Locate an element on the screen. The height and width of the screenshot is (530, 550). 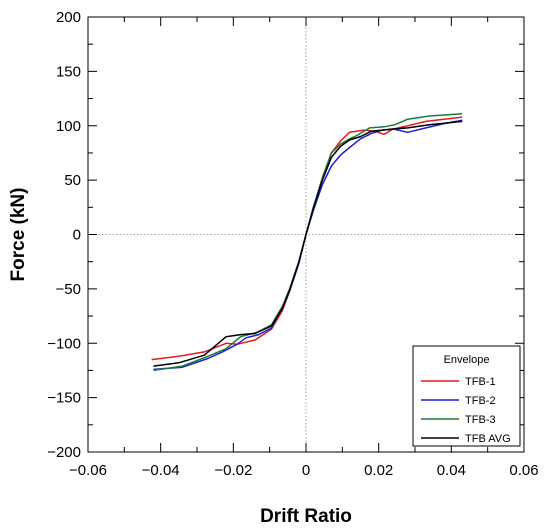
y-axis-title: Force (kN) is located at coordinates (18, 235).